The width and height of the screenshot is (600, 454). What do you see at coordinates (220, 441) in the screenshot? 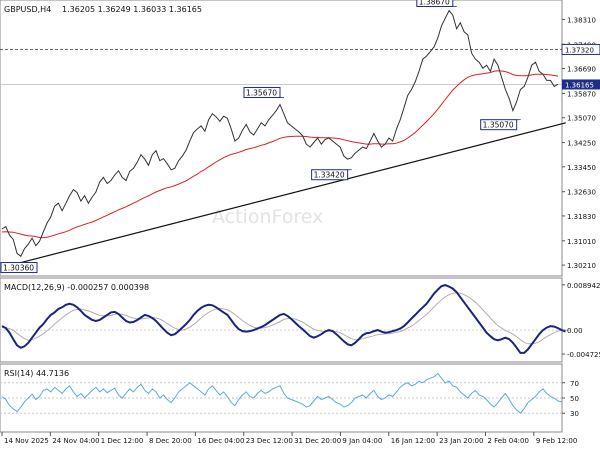
I see `time-tick-label: 16 Dec 04:00` at bounding box center [220, 441].